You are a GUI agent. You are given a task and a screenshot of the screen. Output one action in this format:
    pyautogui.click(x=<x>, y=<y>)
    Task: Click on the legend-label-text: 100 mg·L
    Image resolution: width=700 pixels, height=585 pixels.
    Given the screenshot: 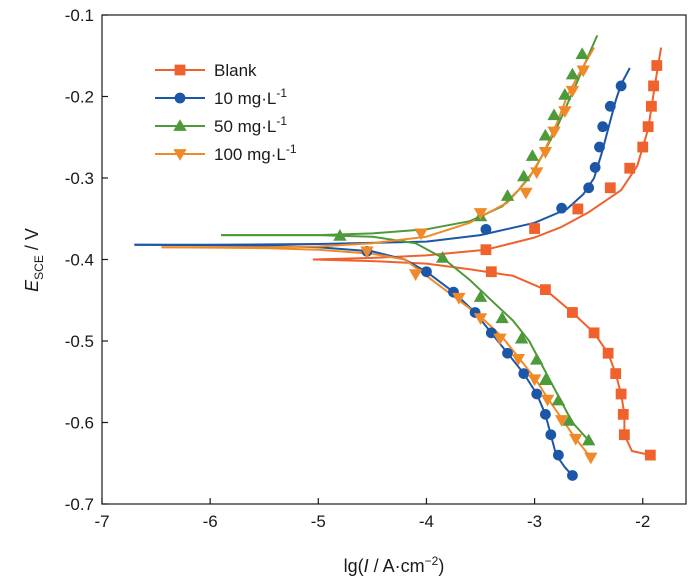 What is the action you would take?
    pyautogui.click(x=250, y=154)
    